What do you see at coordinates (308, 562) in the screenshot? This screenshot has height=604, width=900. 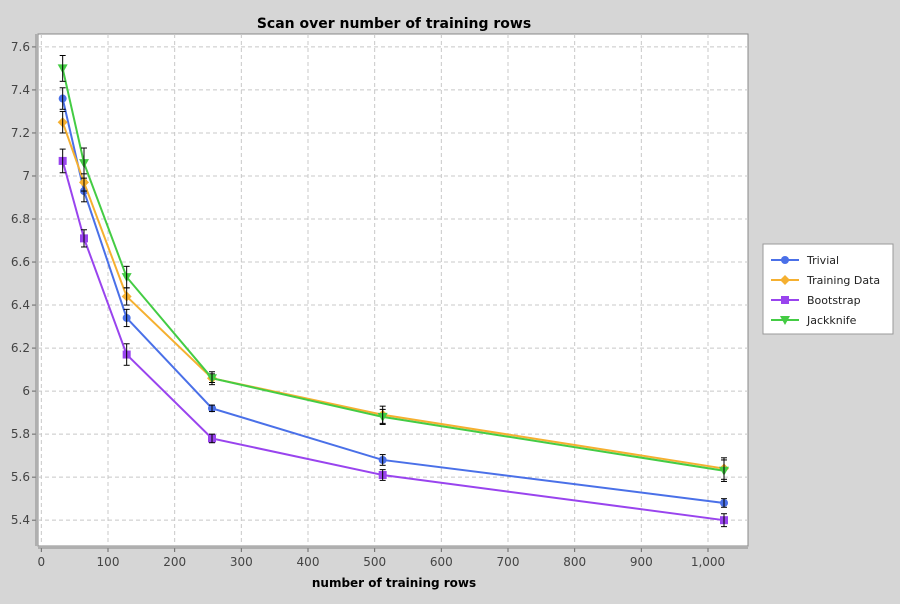 I see `x-tick-label: 400` at bounding box center [308, 562].